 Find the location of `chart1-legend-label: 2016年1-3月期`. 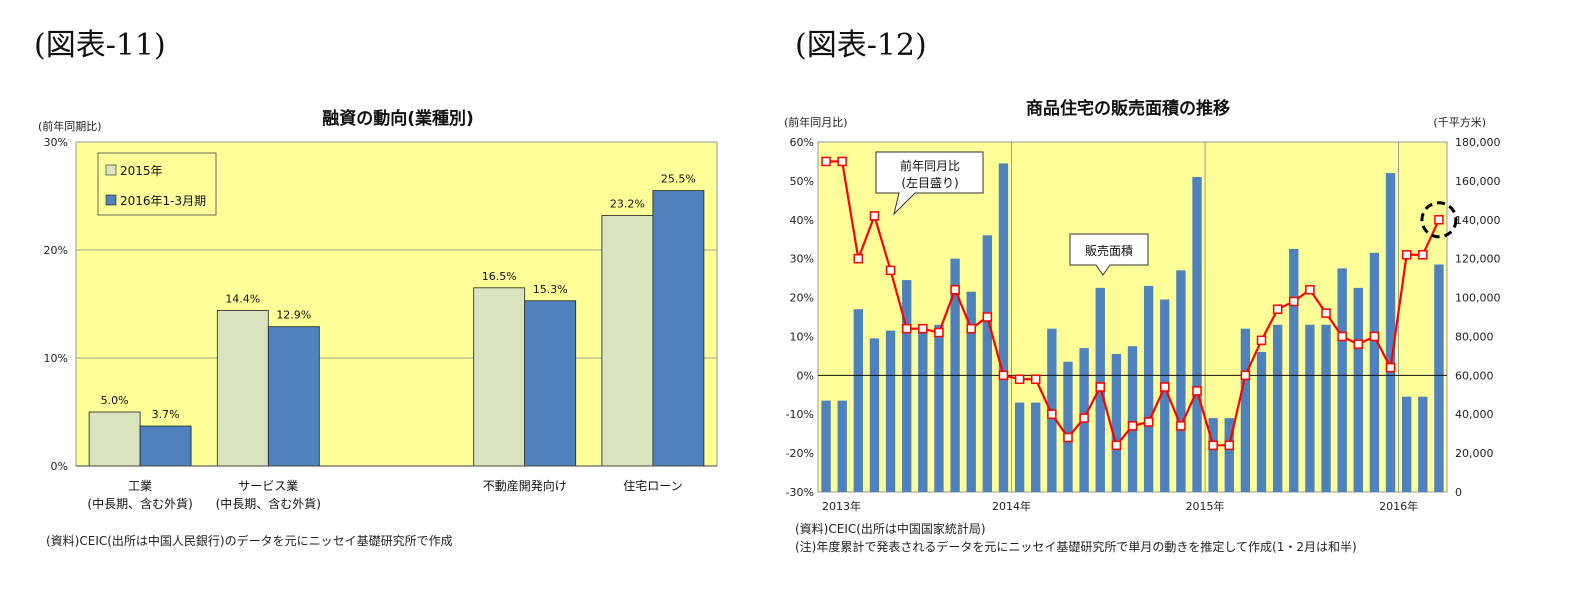

chart1-legend-label: 2016年1-3月期 is located at coordinates (163, 201).